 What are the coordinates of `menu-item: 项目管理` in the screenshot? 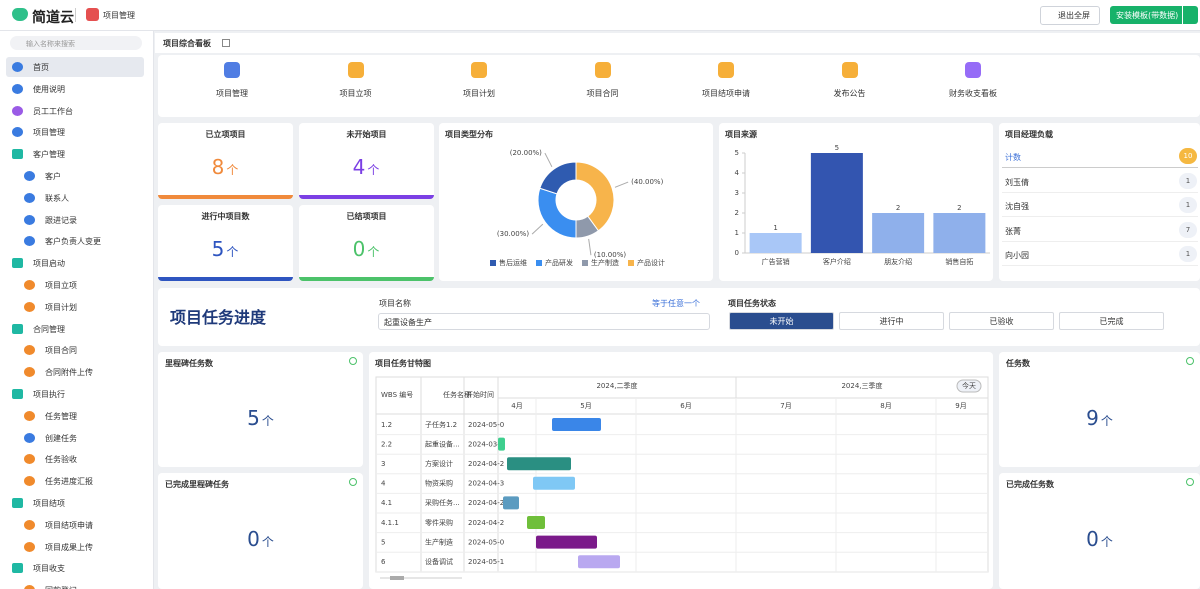 It's located at (49, 133).